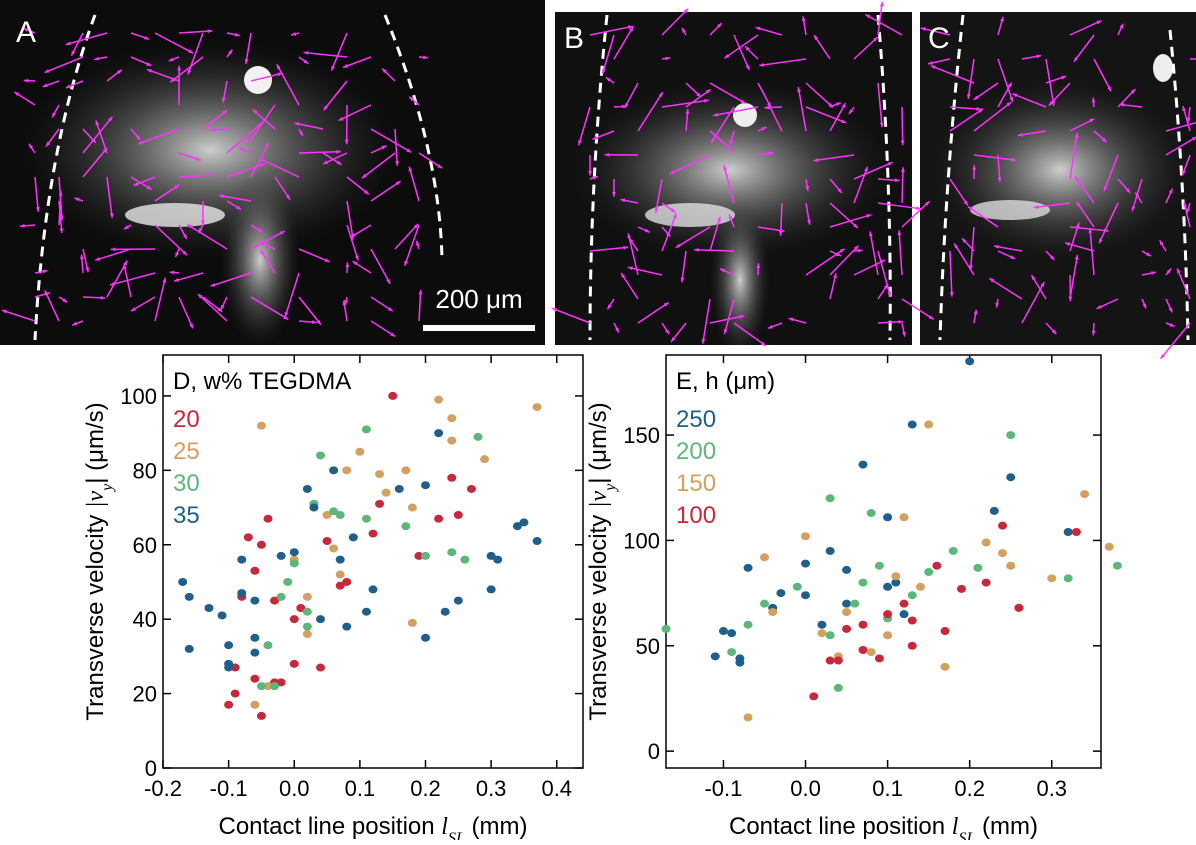  I want to click on x-tick-label: 0.4, so click(556, 788).